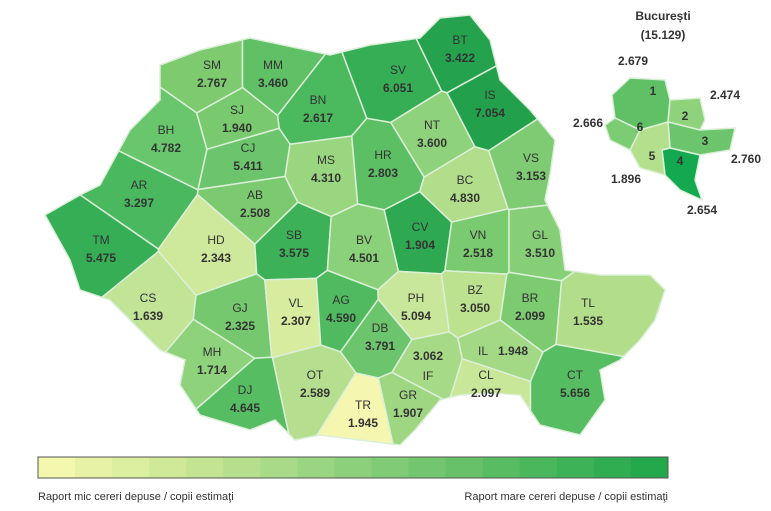 The width and height of the screenshot is (771, 511). What do you see at coordinates (540, 253) in the screenshot?
I see `county-value: 3.510` at bounding box center [540, 253].